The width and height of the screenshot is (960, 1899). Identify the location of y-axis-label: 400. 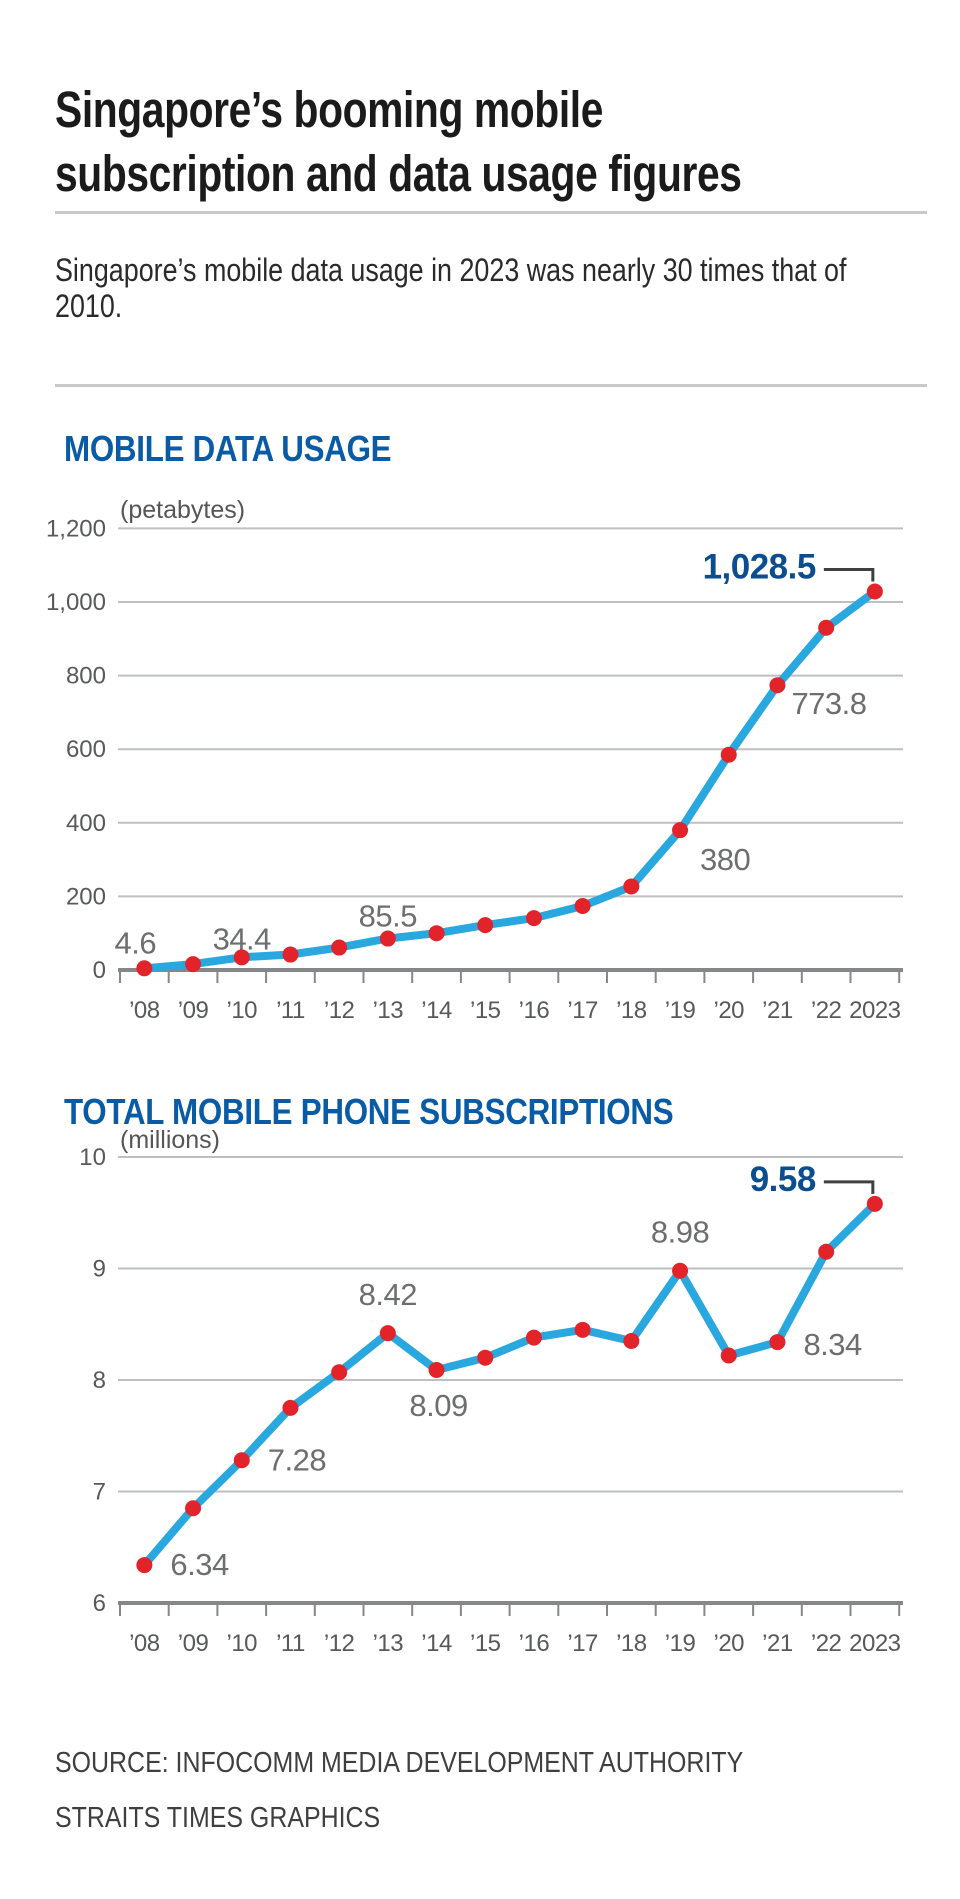
(86, 823).